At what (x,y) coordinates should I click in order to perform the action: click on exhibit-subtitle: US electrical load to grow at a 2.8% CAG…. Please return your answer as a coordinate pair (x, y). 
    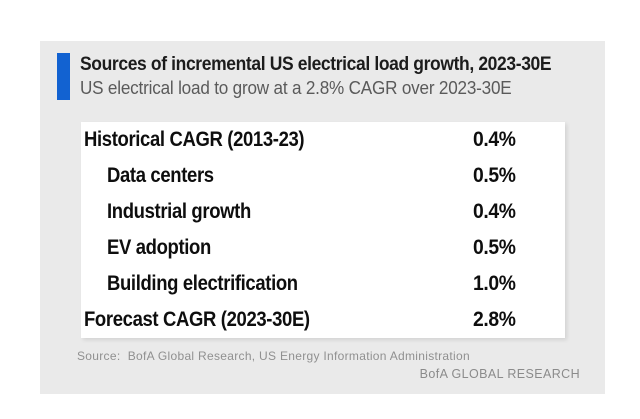
    Looking at the image, I should click on (296, 88).